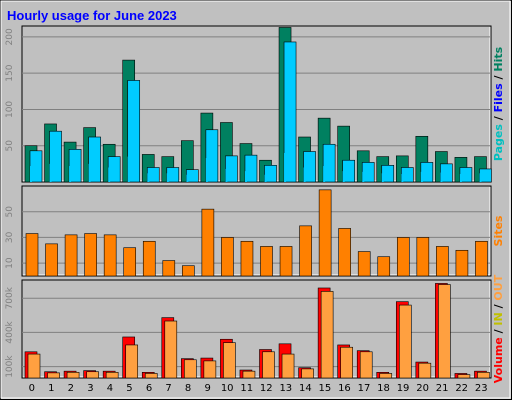  I want to click on x-tick-label: 10, so click(227, 388).